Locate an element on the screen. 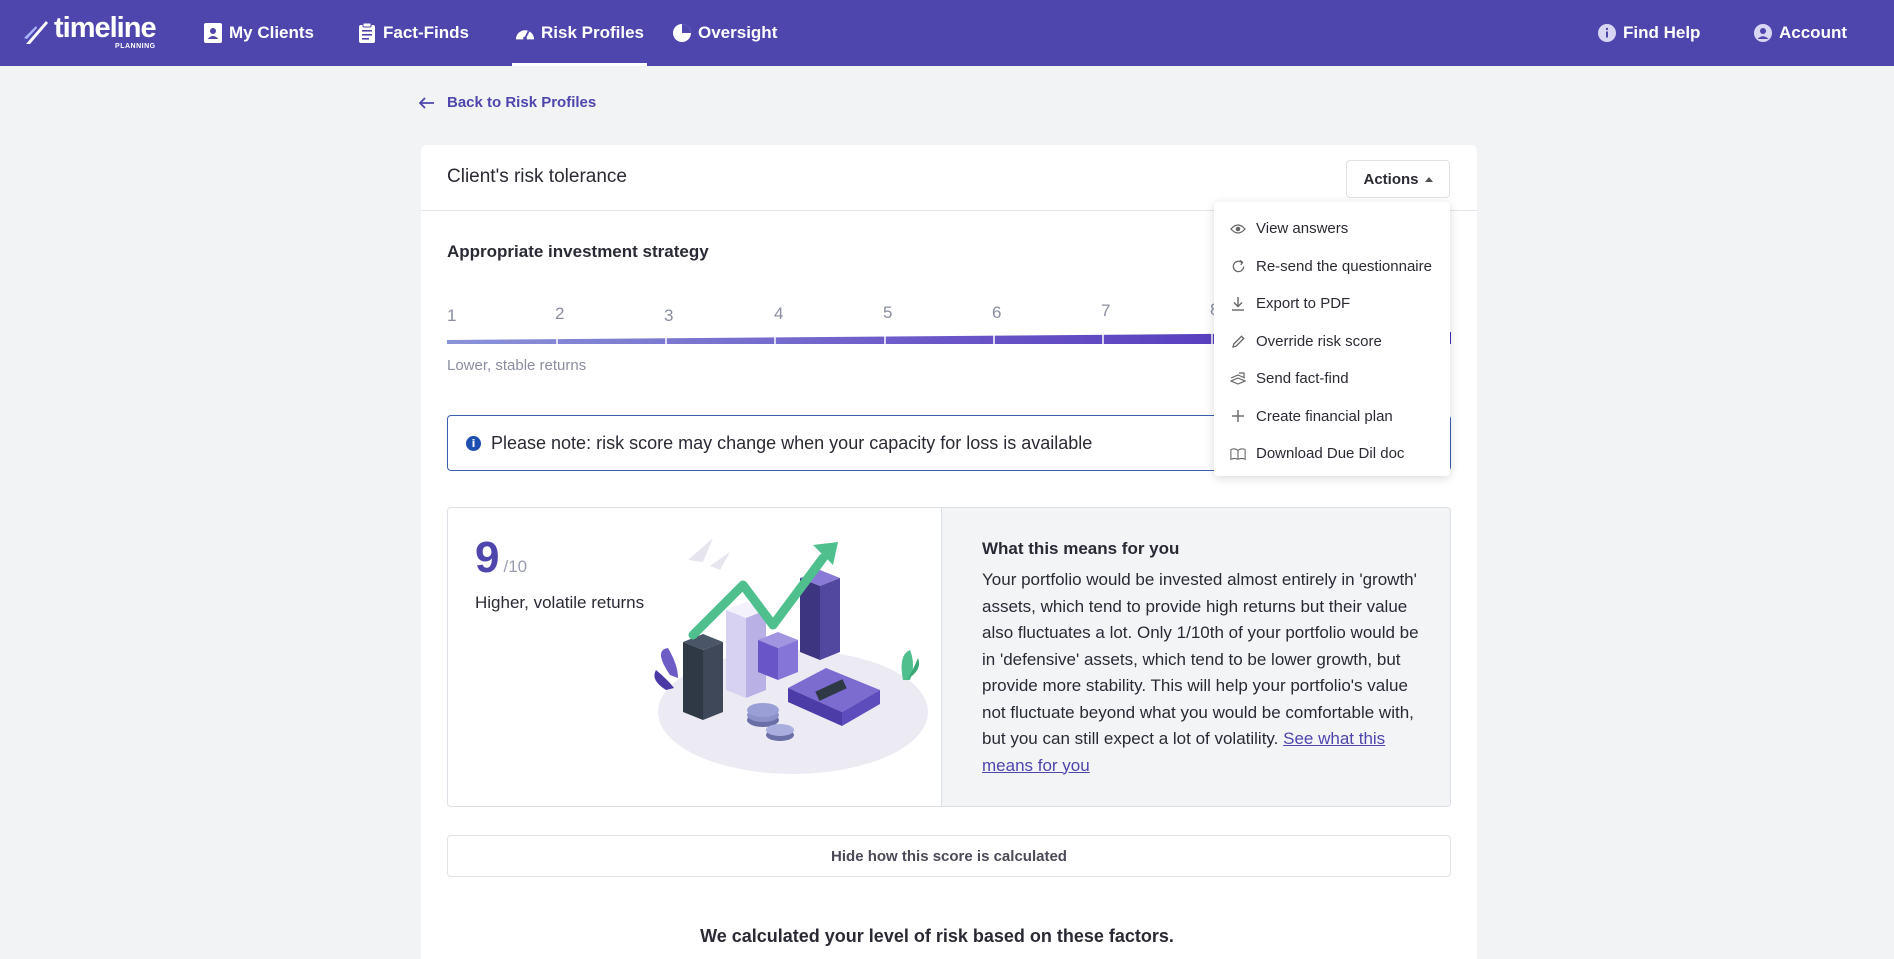 The width and height of the screenshot is (1894, 959). card-title: Client's risk tolerance is located at coordinates (537, 176).